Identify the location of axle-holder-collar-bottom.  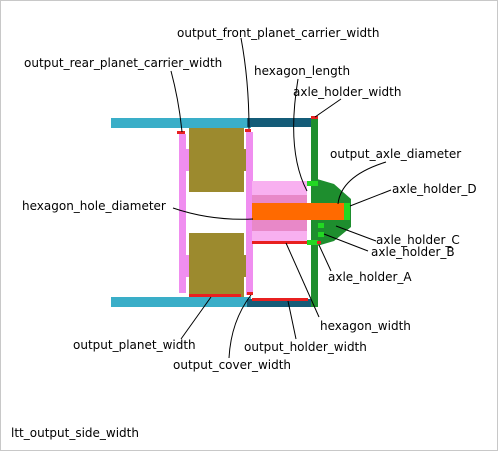
(312, 242).